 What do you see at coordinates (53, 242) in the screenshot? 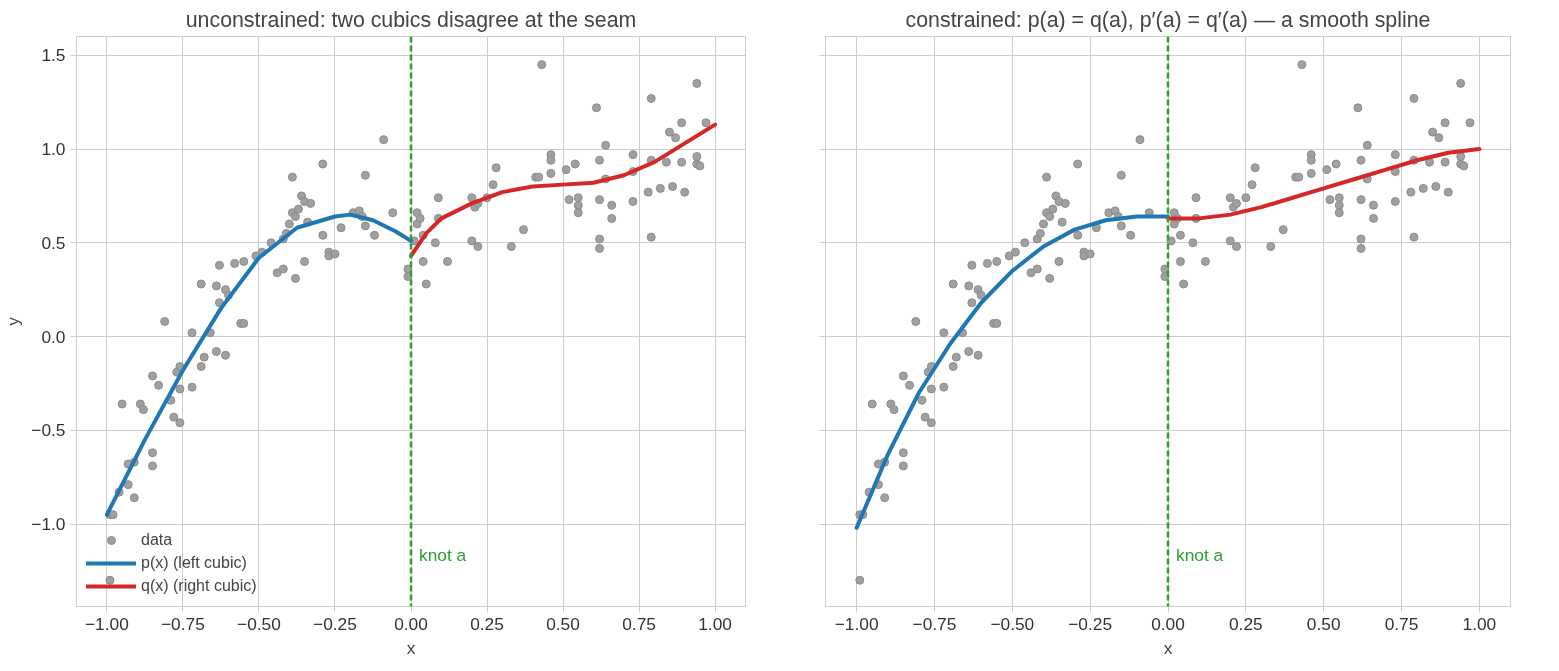
I see `y-tick-label: 0.5` at bounding box center [53, 242].